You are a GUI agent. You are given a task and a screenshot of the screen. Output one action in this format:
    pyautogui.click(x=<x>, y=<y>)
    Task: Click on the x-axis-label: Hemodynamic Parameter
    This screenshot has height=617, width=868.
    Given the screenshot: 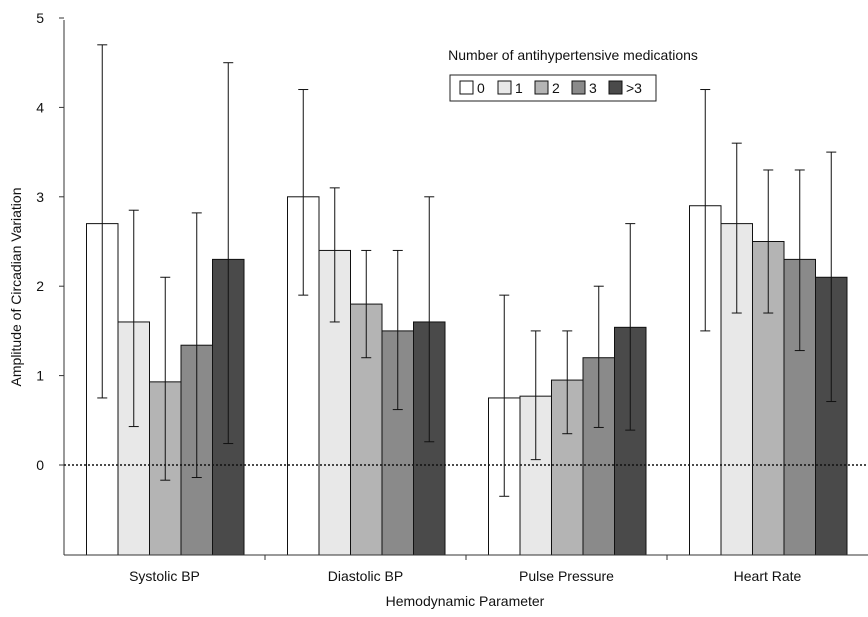 What is the action you would take?
    pyautogui.click(x=465, y=601)
    